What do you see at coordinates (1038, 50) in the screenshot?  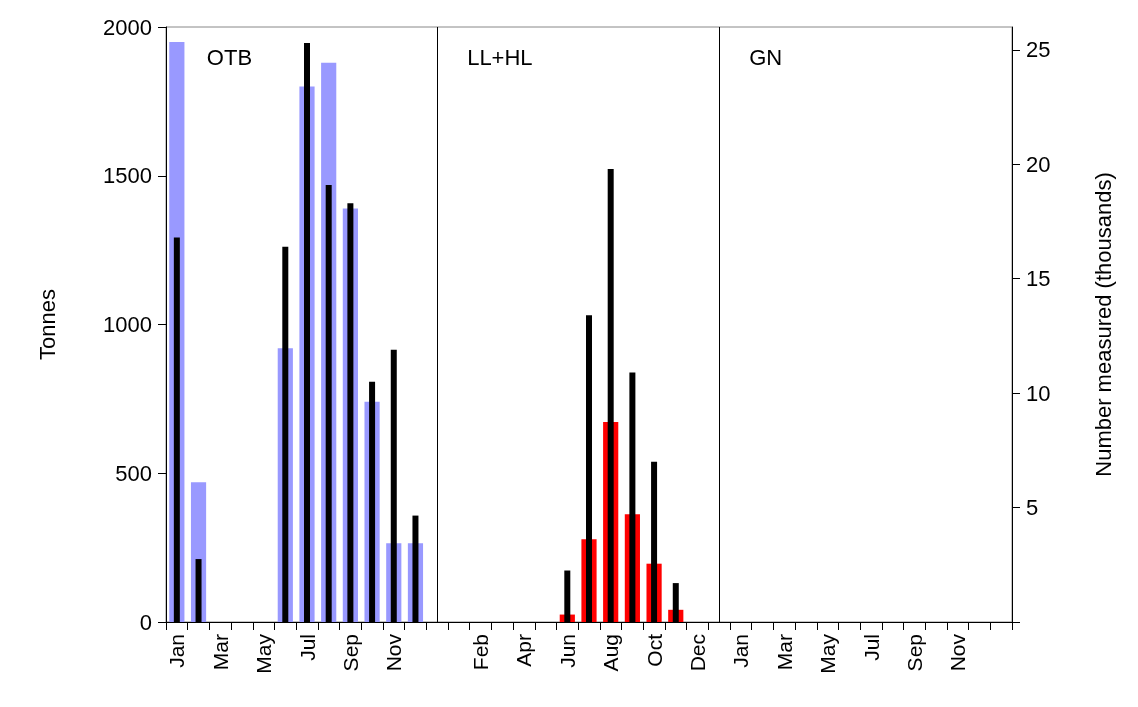 I see `y2-tick-label: 25` at bounding box center [1038, 50].